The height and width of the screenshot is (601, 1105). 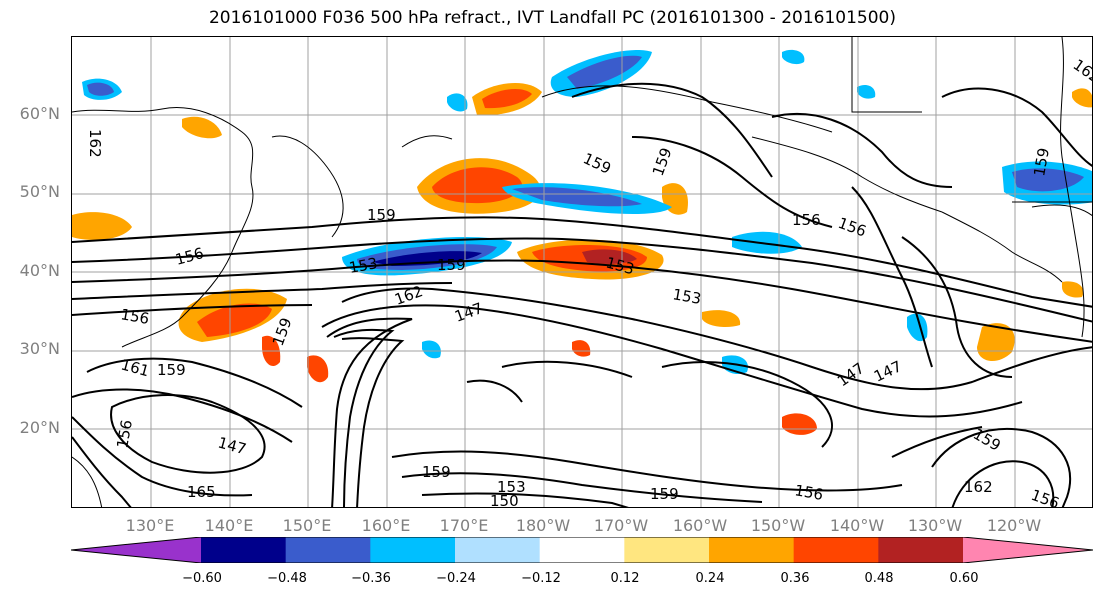 I want to click on colorbar-tick: 0.36, so click(x=795, y=578).